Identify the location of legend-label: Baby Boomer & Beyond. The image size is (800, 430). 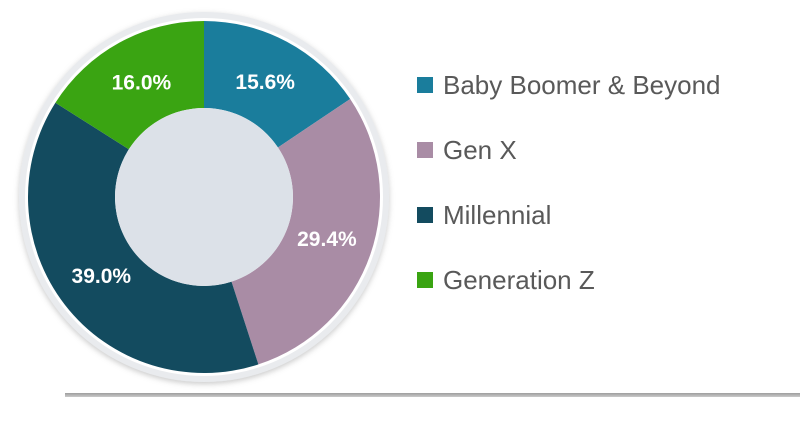
(582, 85).